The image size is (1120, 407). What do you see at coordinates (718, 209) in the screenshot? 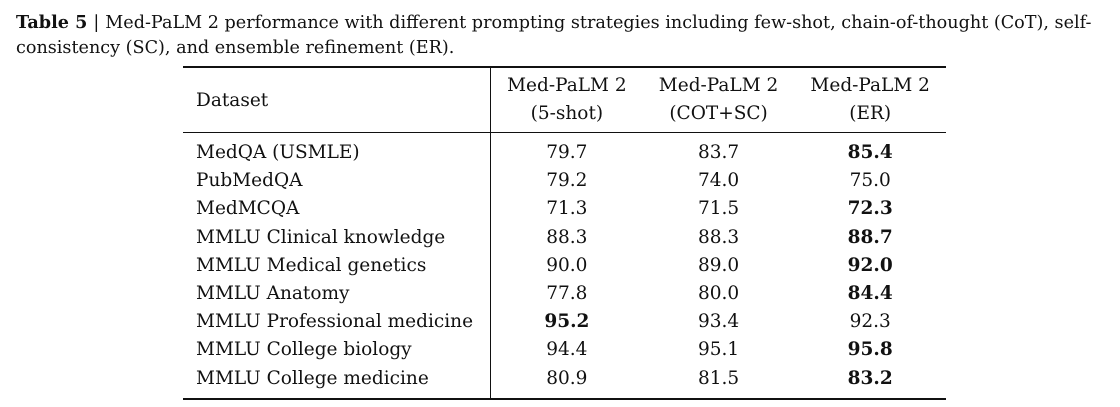
I see `score-cell: 71.5` at bounding box center [718, 209].